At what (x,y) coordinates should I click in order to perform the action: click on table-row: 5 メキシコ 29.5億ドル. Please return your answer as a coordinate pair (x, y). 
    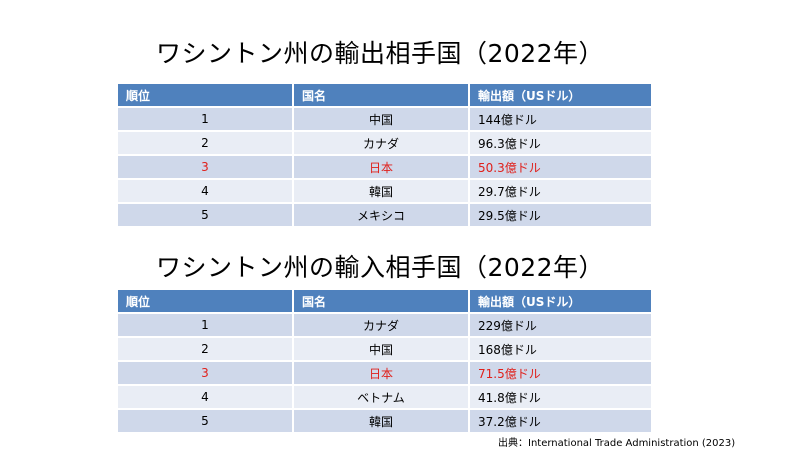
    Looking at the image, I should click on (384, 214).